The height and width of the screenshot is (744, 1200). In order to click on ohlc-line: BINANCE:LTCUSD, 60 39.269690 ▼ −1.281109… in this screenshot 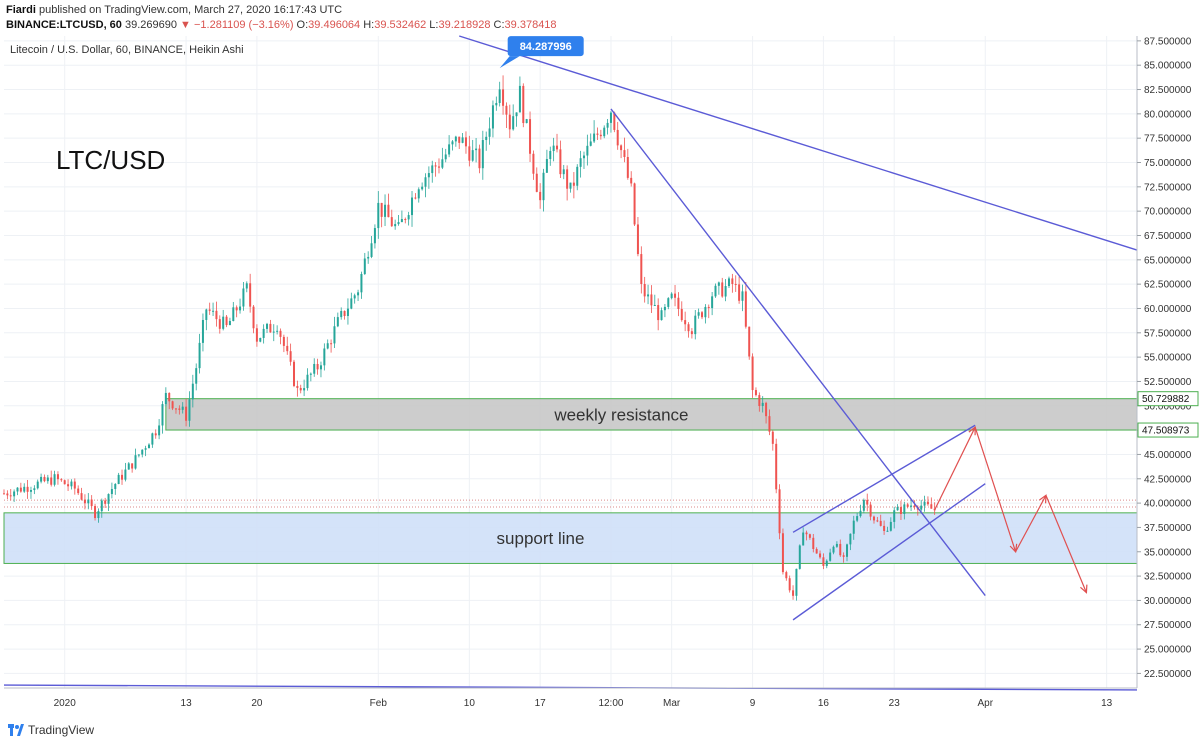, I will do `click(281, 25)`.